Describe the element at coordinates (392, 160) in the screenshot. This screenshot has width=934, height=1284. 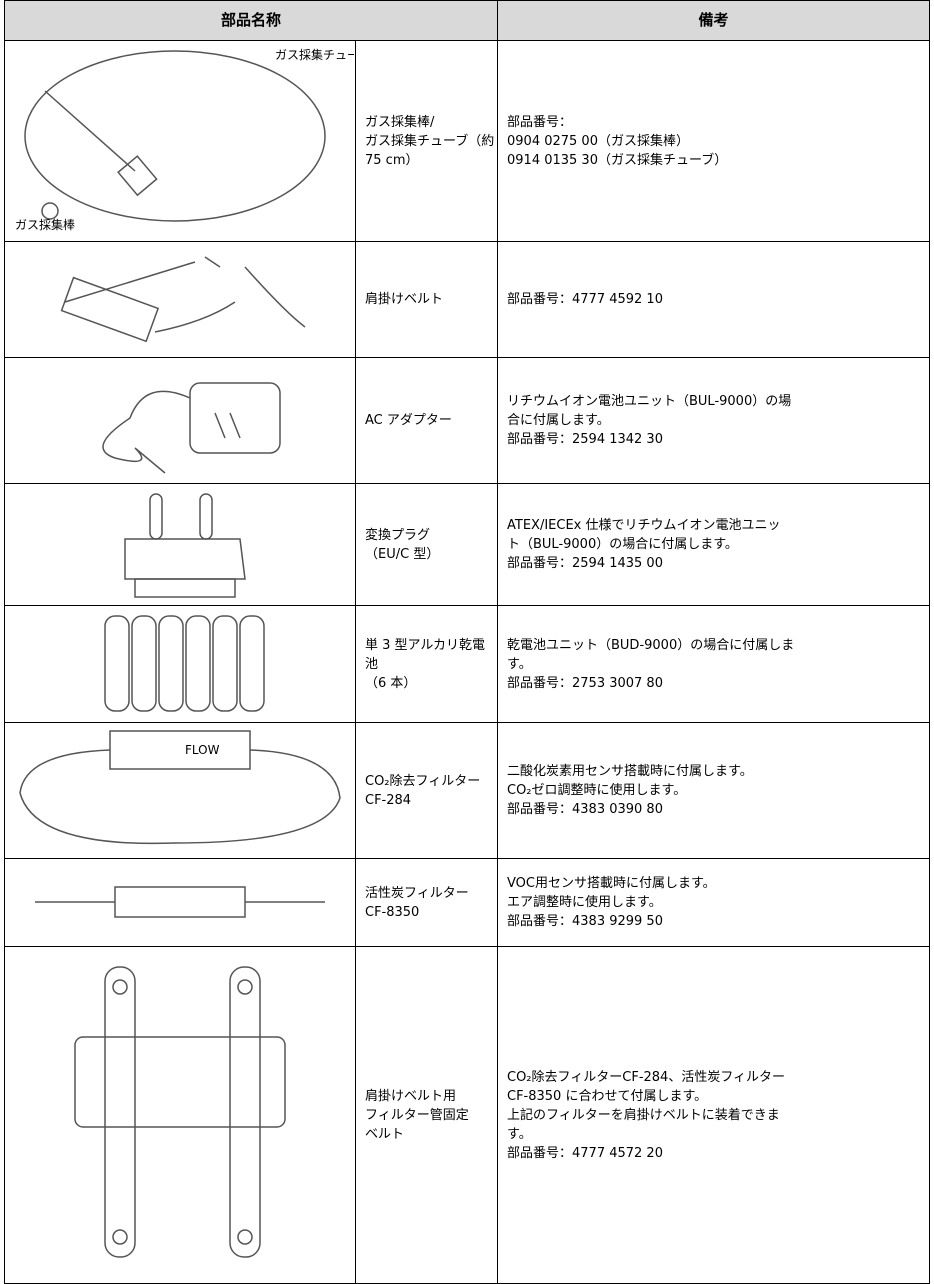
I see `text-line: 75 cm）` at that location.